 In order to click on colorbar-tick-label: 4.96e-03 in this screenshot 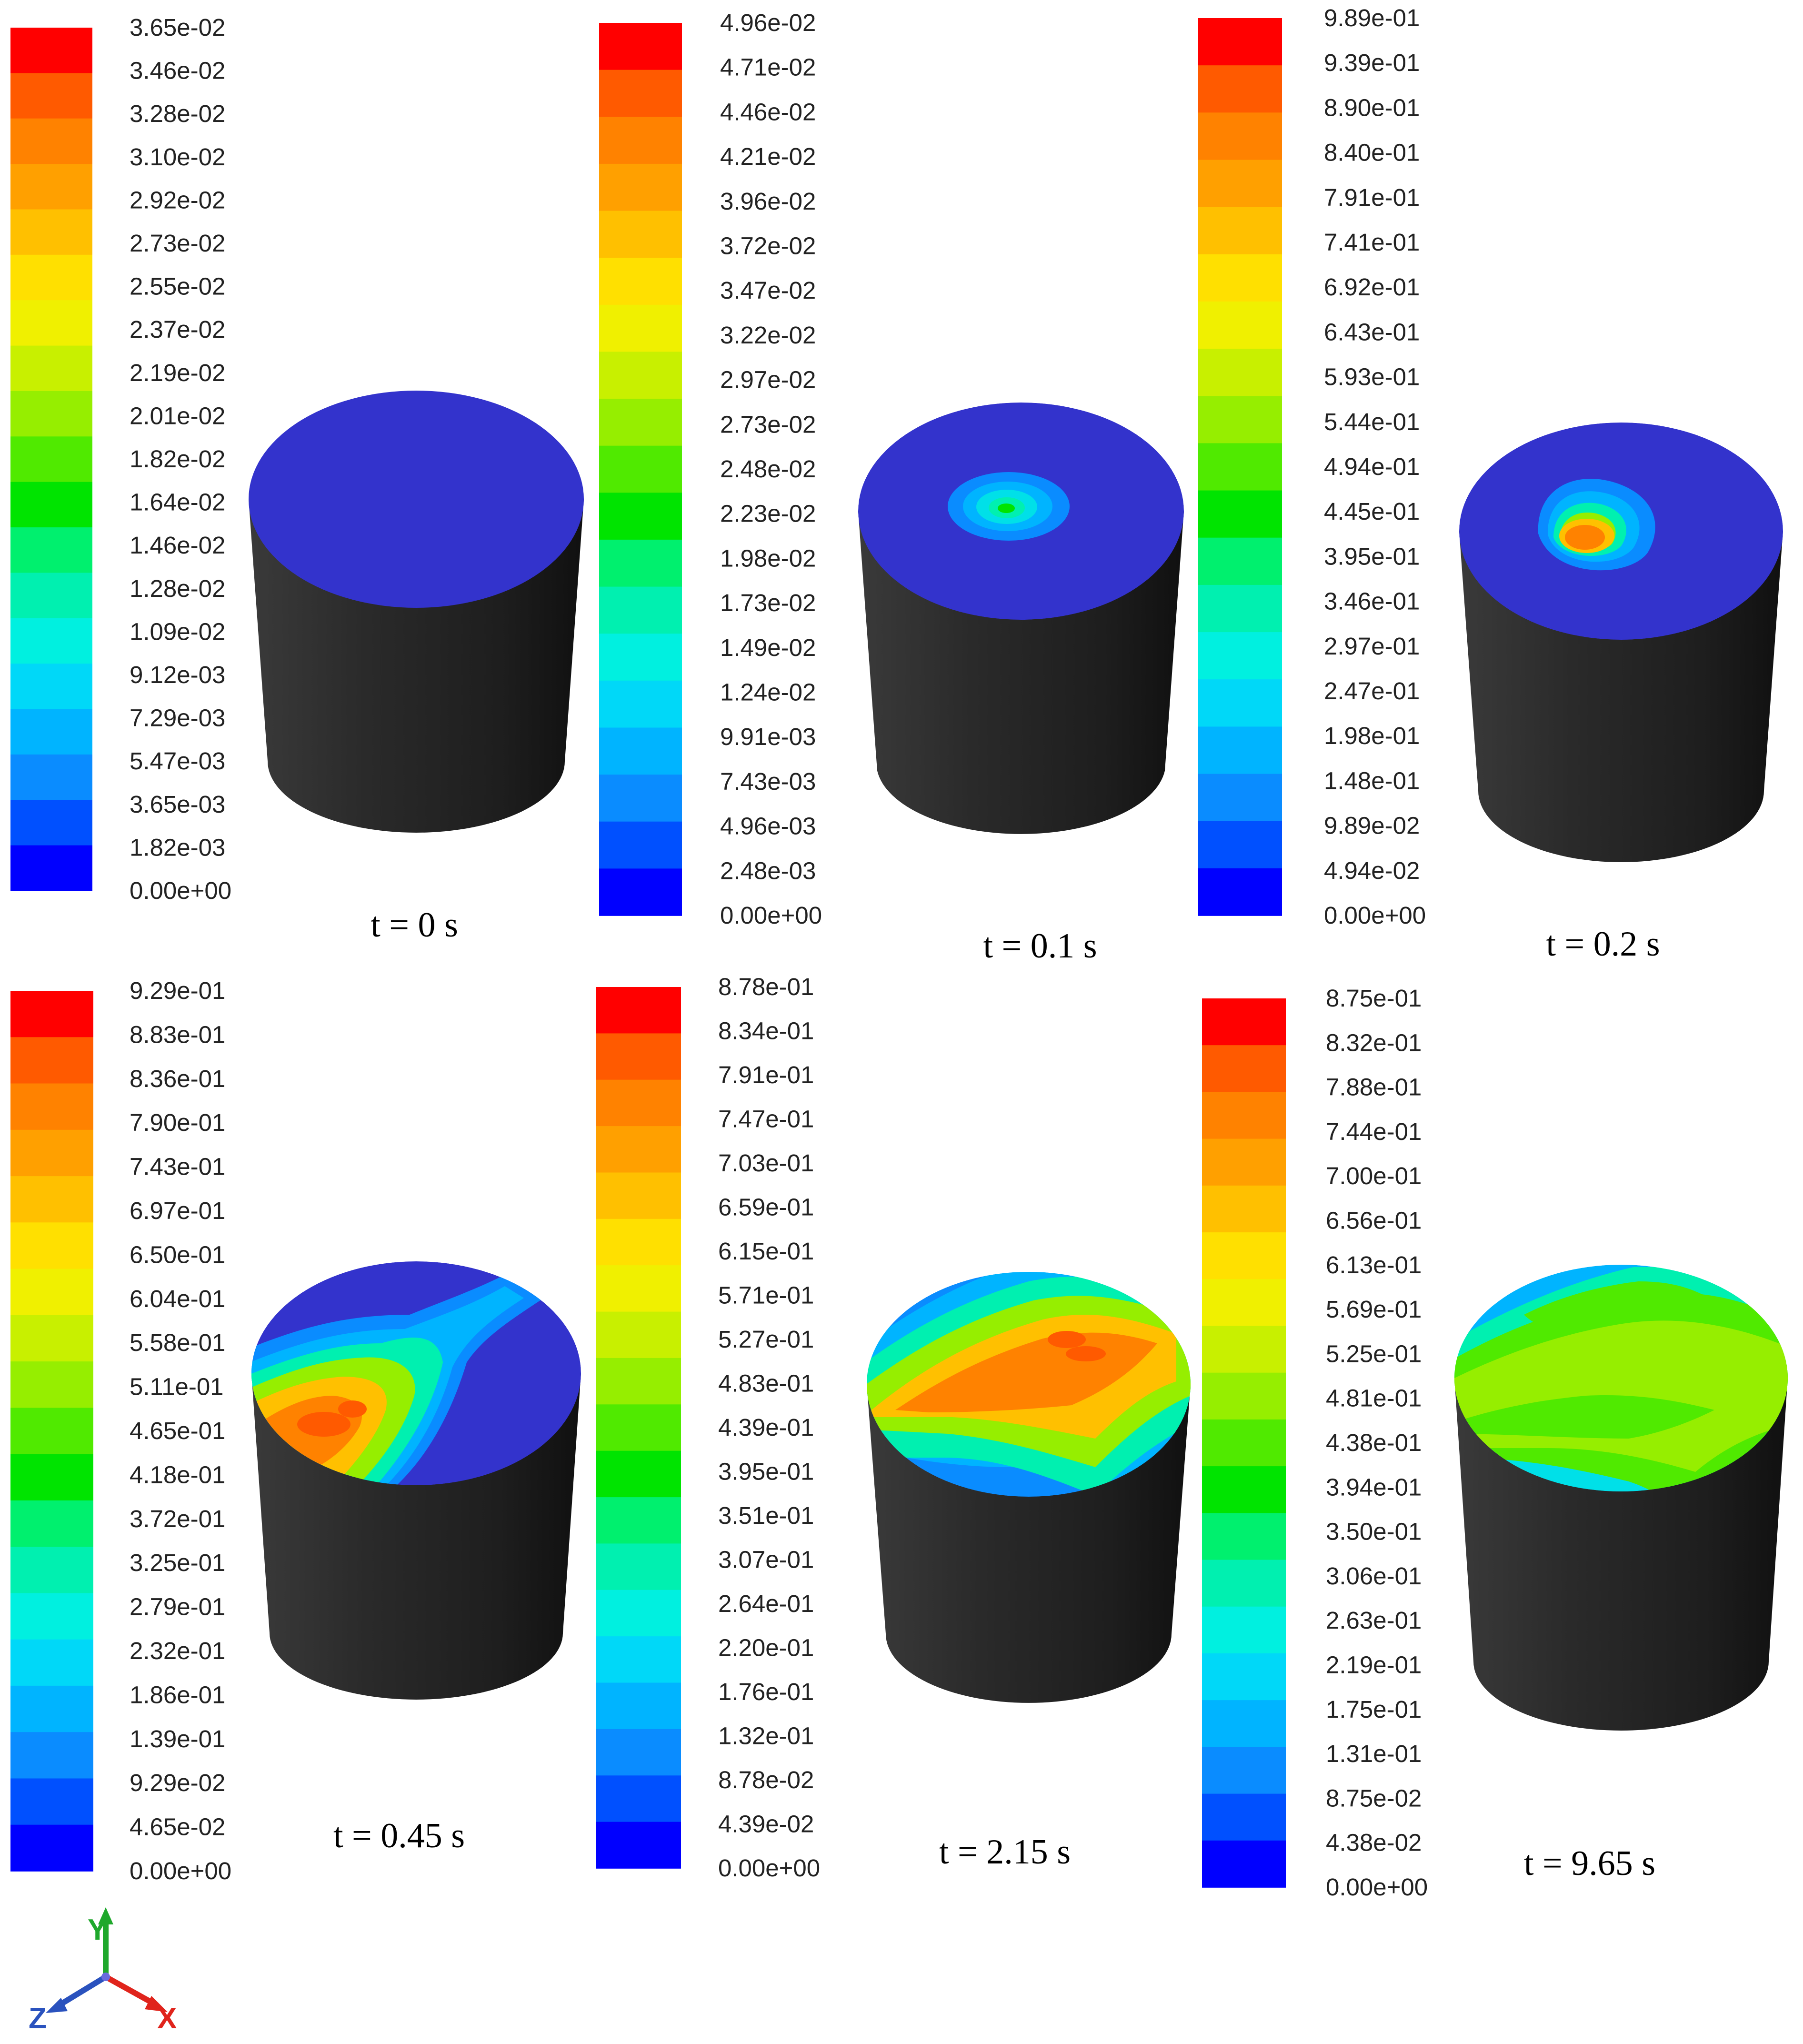, I will do `click(768, 826)`.